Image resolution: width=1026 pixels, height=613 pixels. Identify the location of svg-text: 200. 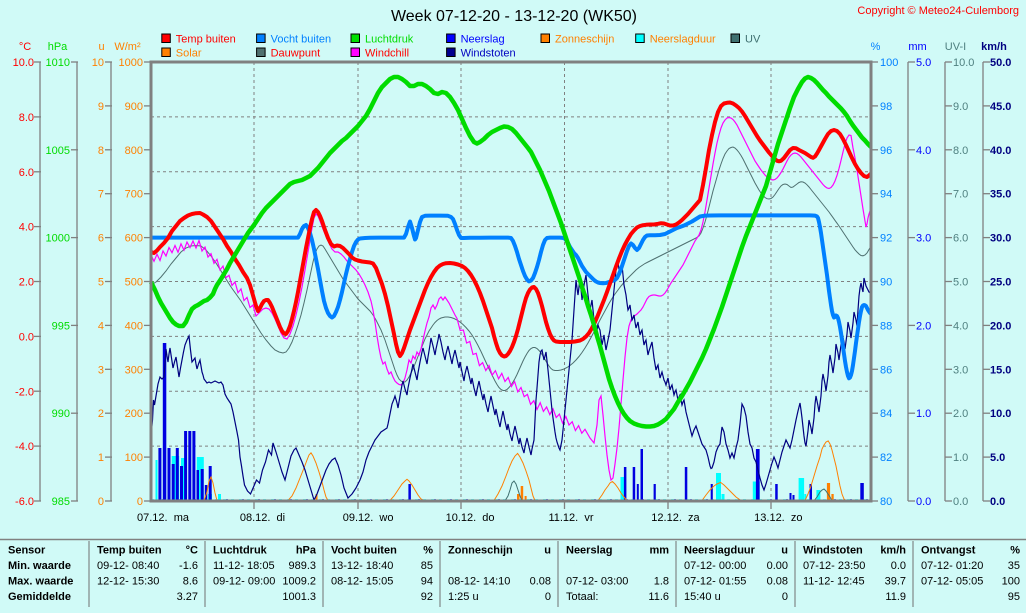
(134, 414).